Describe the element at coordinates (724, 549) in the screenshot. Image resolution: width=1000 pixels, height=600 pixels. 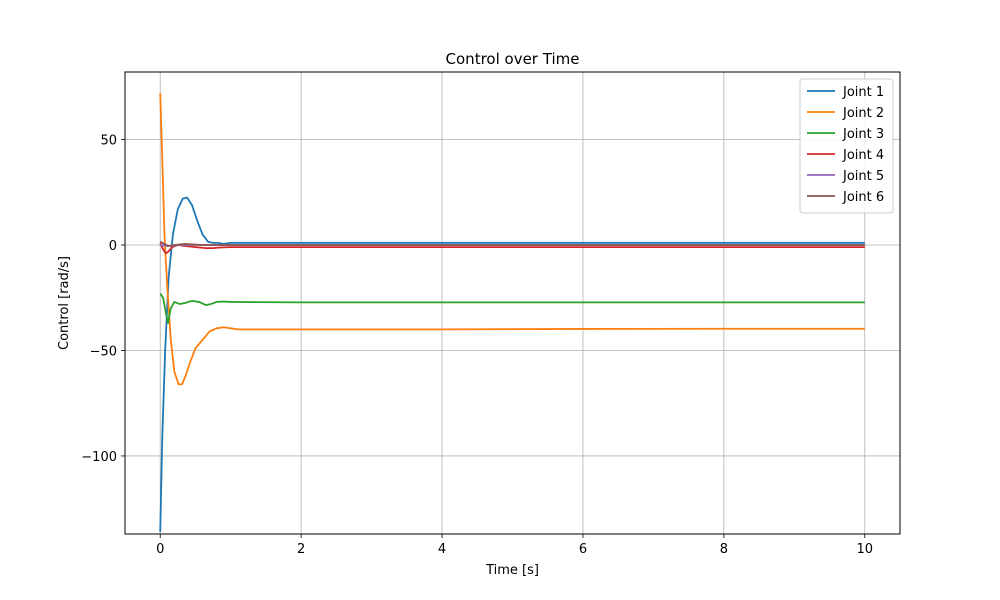
I see `x-tick-label: 8` at that location.